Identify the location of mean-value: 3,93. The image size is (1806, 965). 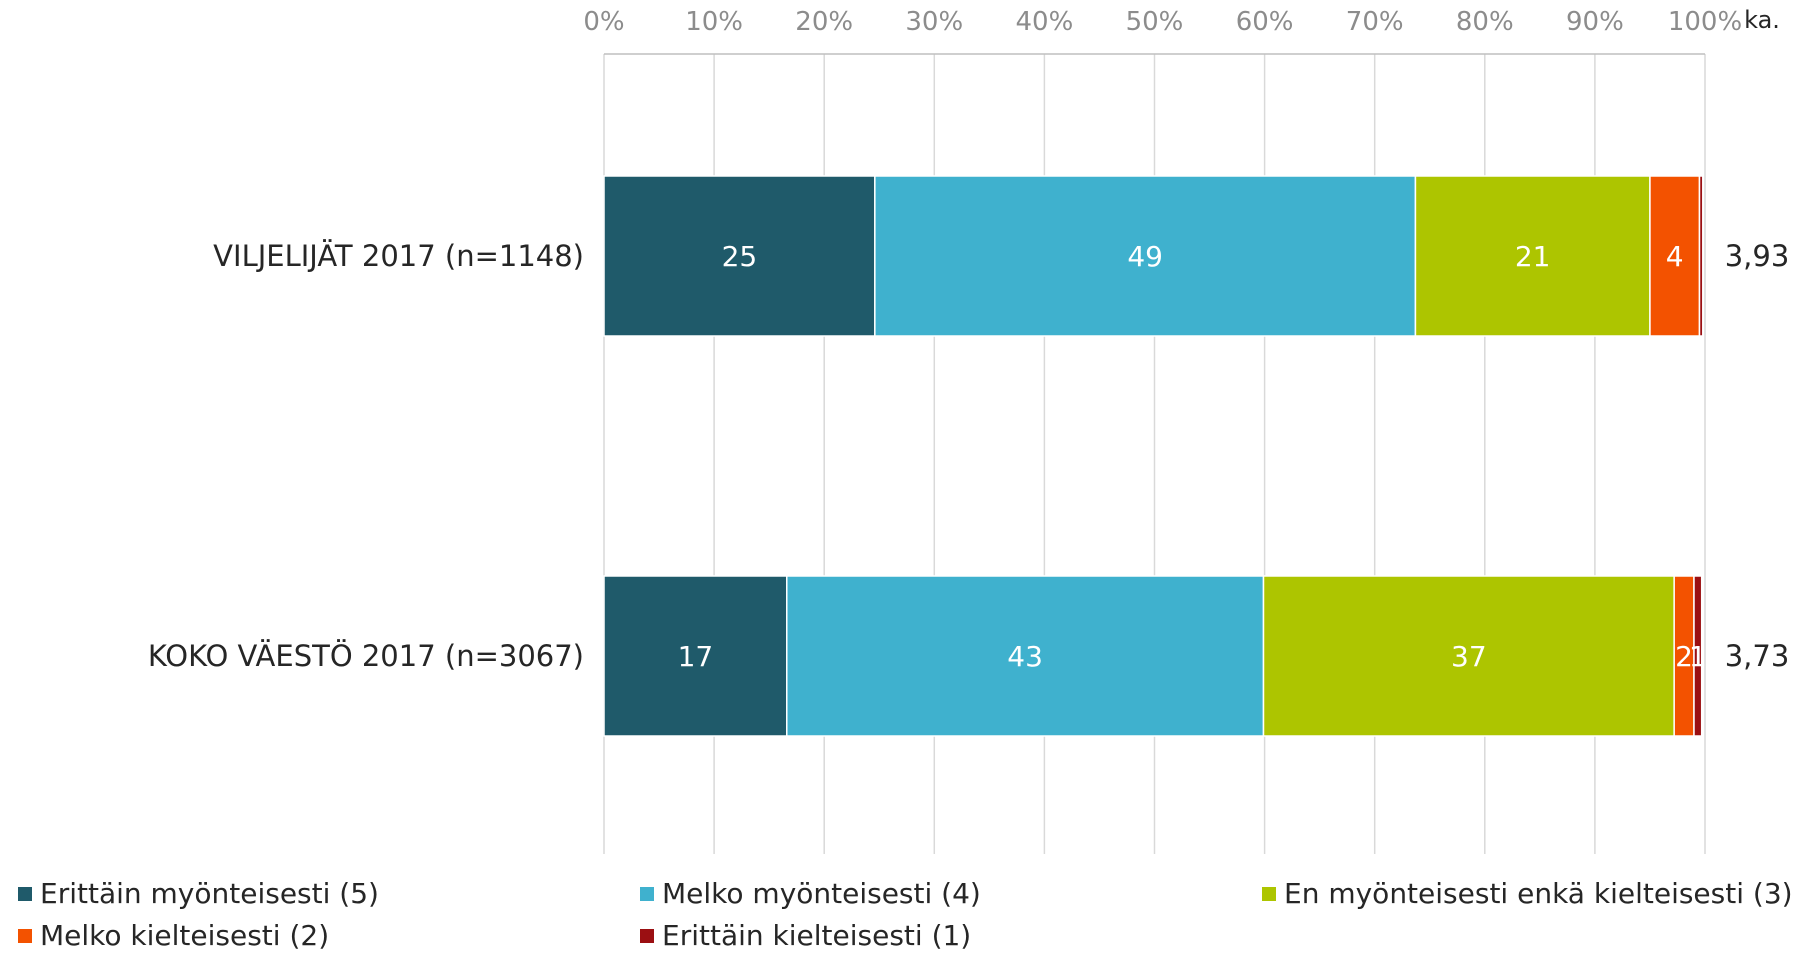
(1757, 256).